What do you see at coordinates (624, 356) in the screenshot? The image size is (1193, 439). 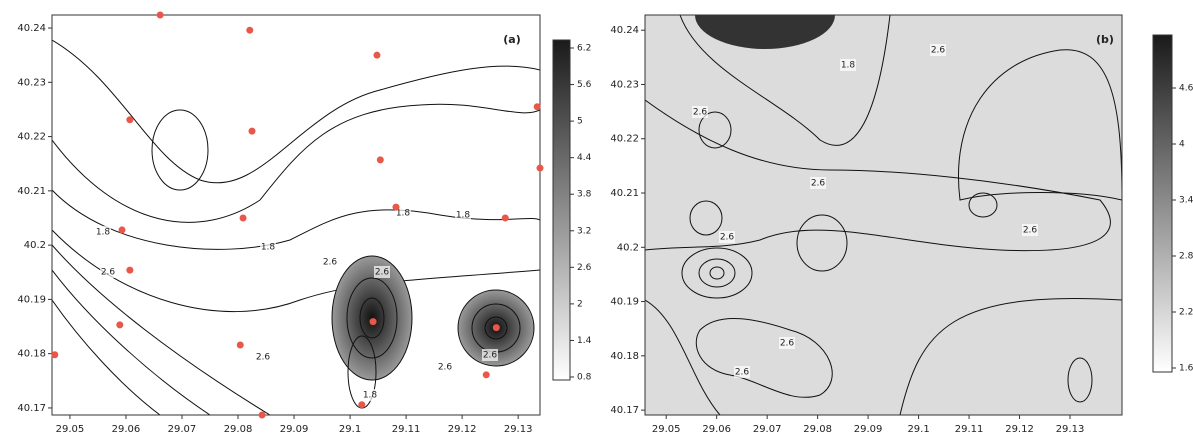 I see `y-tick-label: 40.18` at bounding box center [624, 356].